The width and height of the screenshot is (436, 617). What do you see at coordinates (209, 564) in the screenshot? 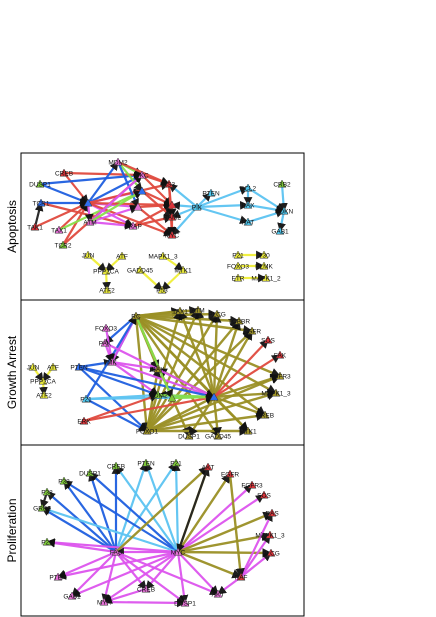
I see `edge-myc-raf` at bounding box center [209, 564].